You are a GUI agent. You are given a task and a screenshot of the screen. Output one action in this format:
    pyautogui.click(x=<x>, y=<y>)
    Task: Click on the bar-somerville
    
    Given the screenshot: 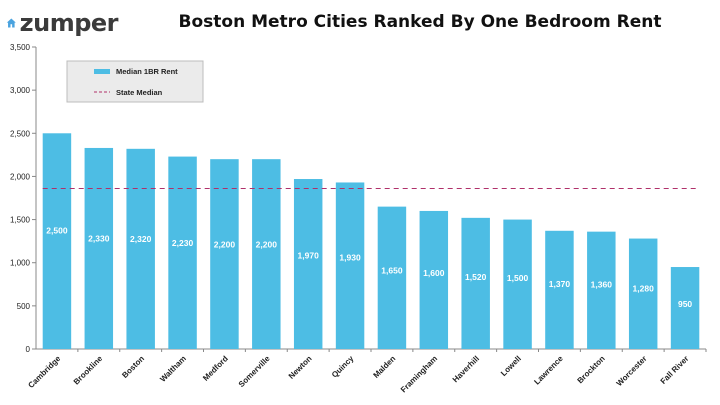 What is the action you would take?
    pyautogui.click(x=266, y=254)
    